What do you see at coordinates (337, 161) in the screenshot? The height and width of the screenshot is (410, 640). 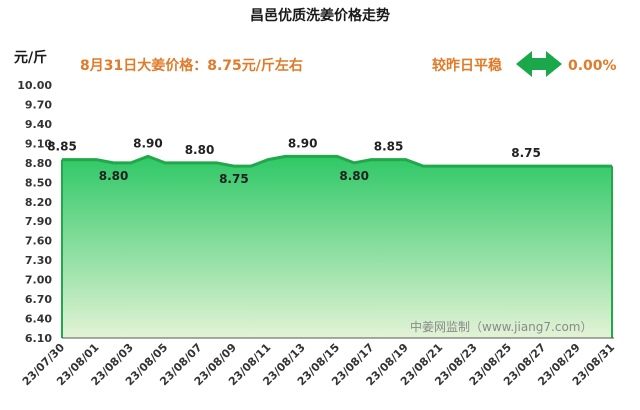 I see `price-line` at bounding box center [337, 161].